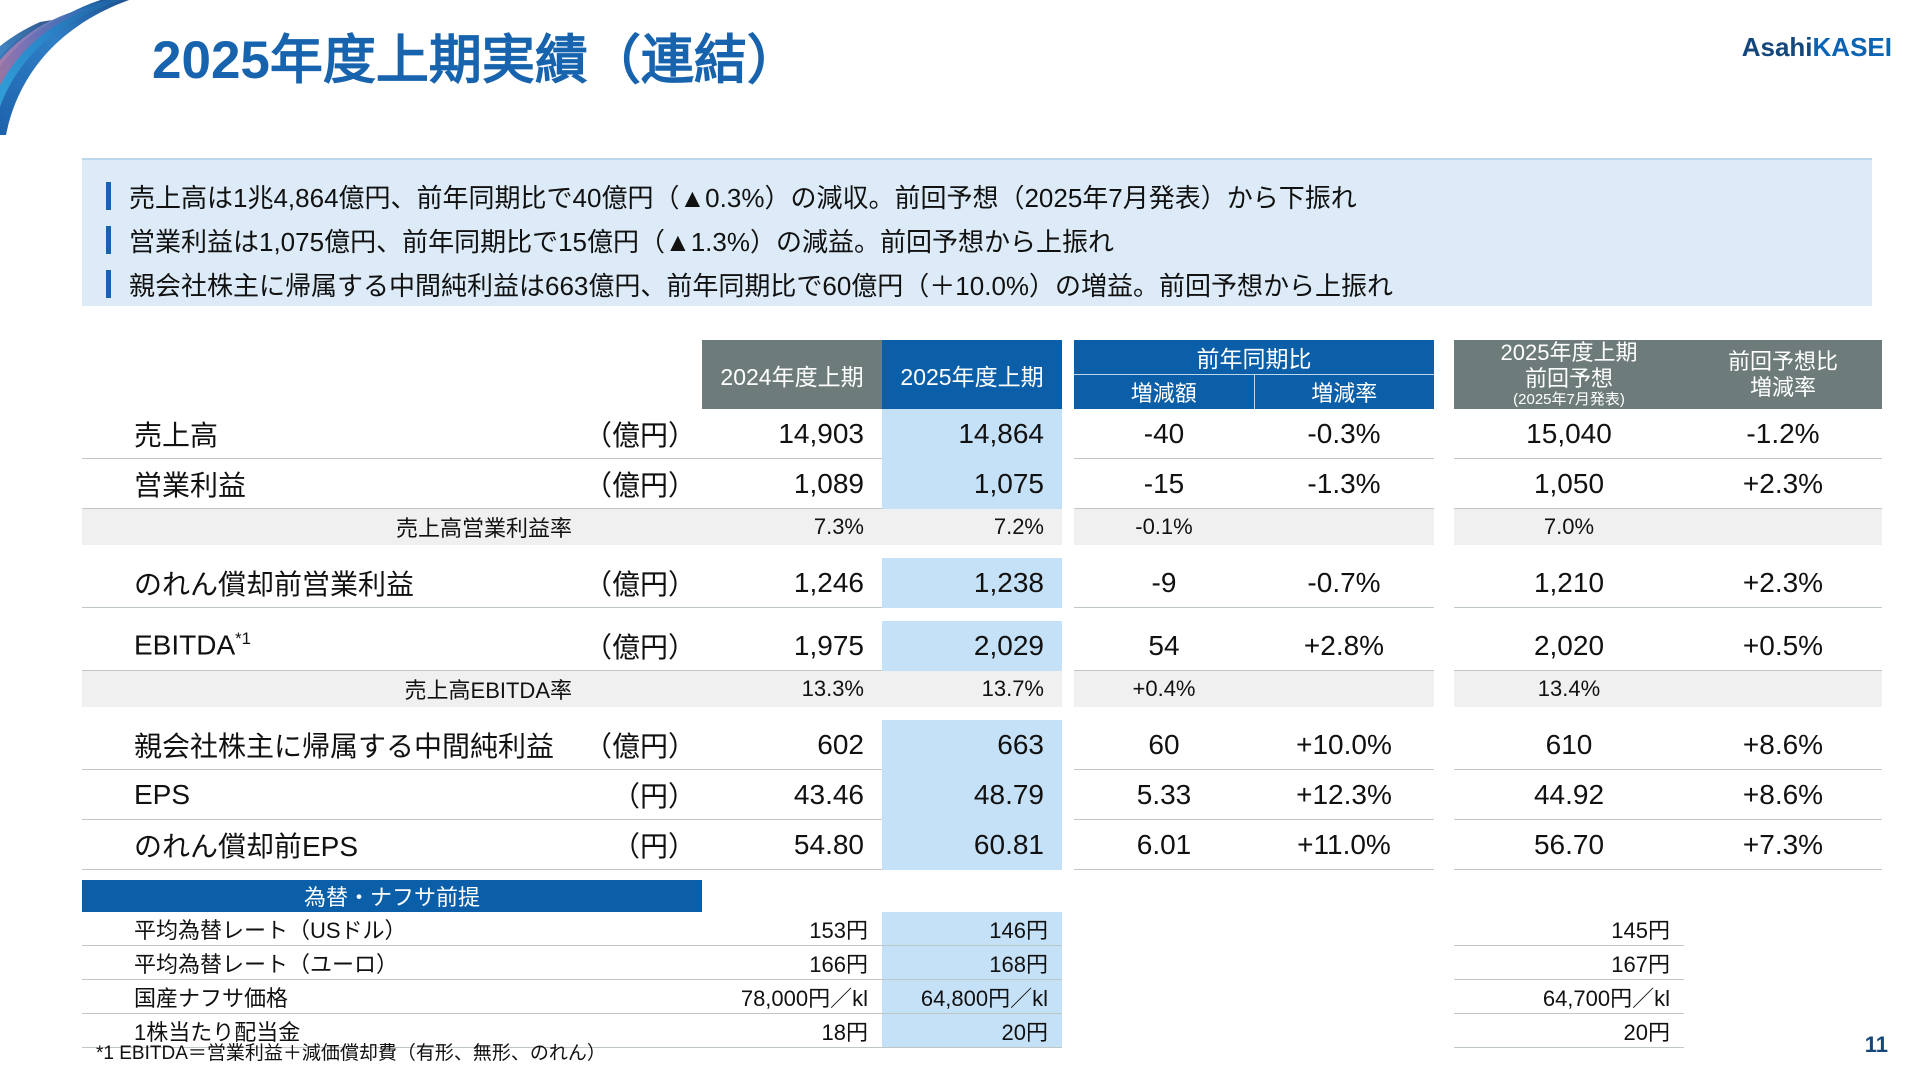 This screenshot has width=1920, height=1080. I want to click on table-row: 売上高 （億円） 14,903 14,864 -40 -0.3% 15,040 -1.2%, so click(982, 434).